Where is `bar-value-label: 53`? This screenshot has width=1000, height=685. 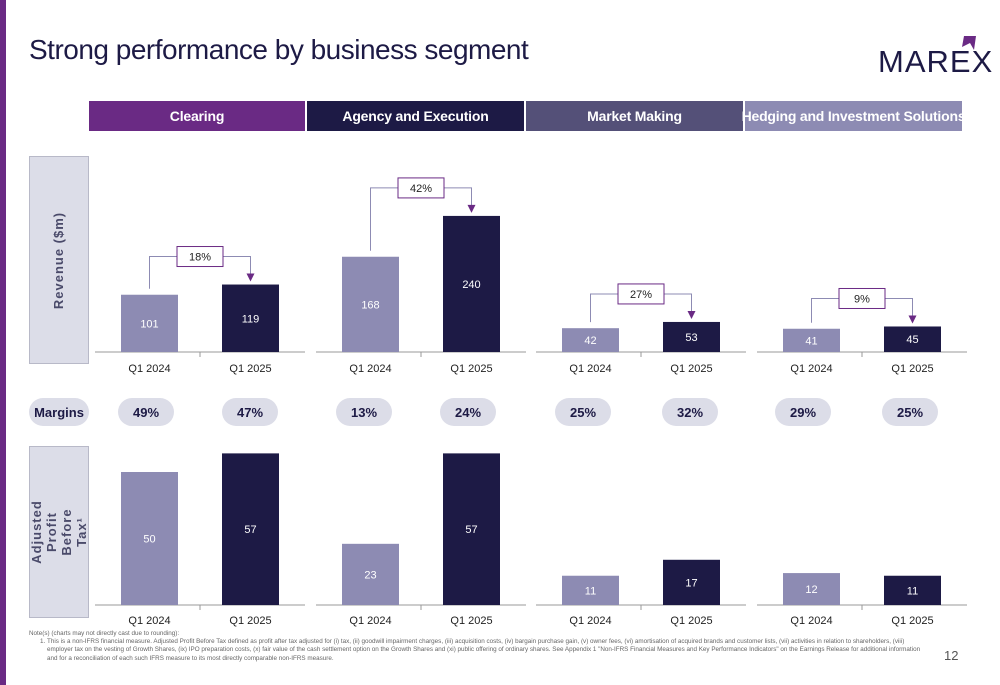
bar-value-label: 53 is located at coordinates (691, 338).